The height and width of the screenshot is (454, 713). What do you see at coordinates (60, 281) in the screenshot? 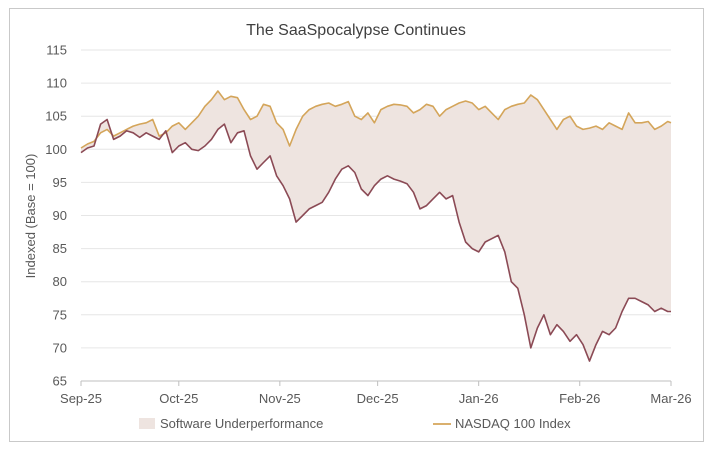
I see `y-tick-label: 80` at bounding box center [60, 281].